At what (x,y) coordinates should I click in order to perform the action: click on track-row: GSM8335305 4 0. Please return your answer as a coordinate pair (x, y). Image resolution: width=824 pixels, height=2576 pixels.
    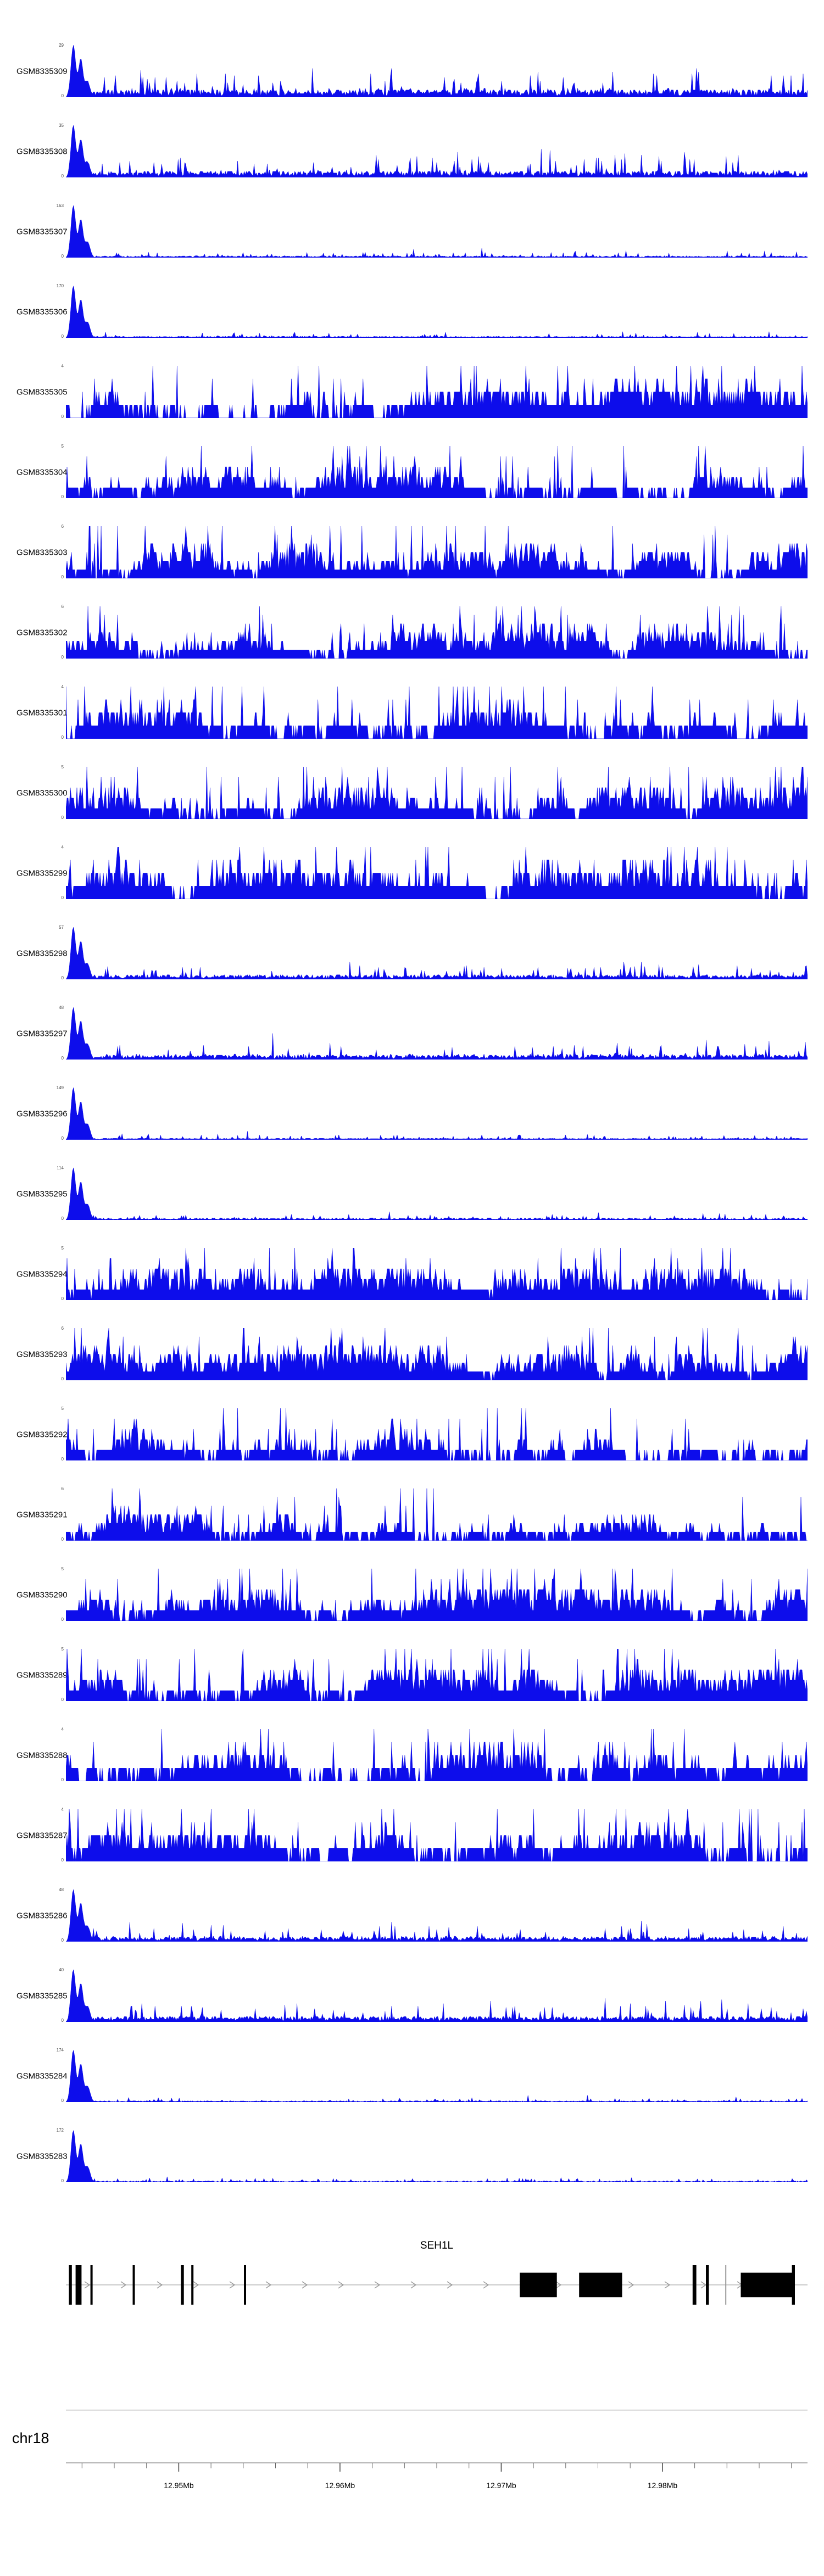
    Looking at the image, I should click on (412, 384).